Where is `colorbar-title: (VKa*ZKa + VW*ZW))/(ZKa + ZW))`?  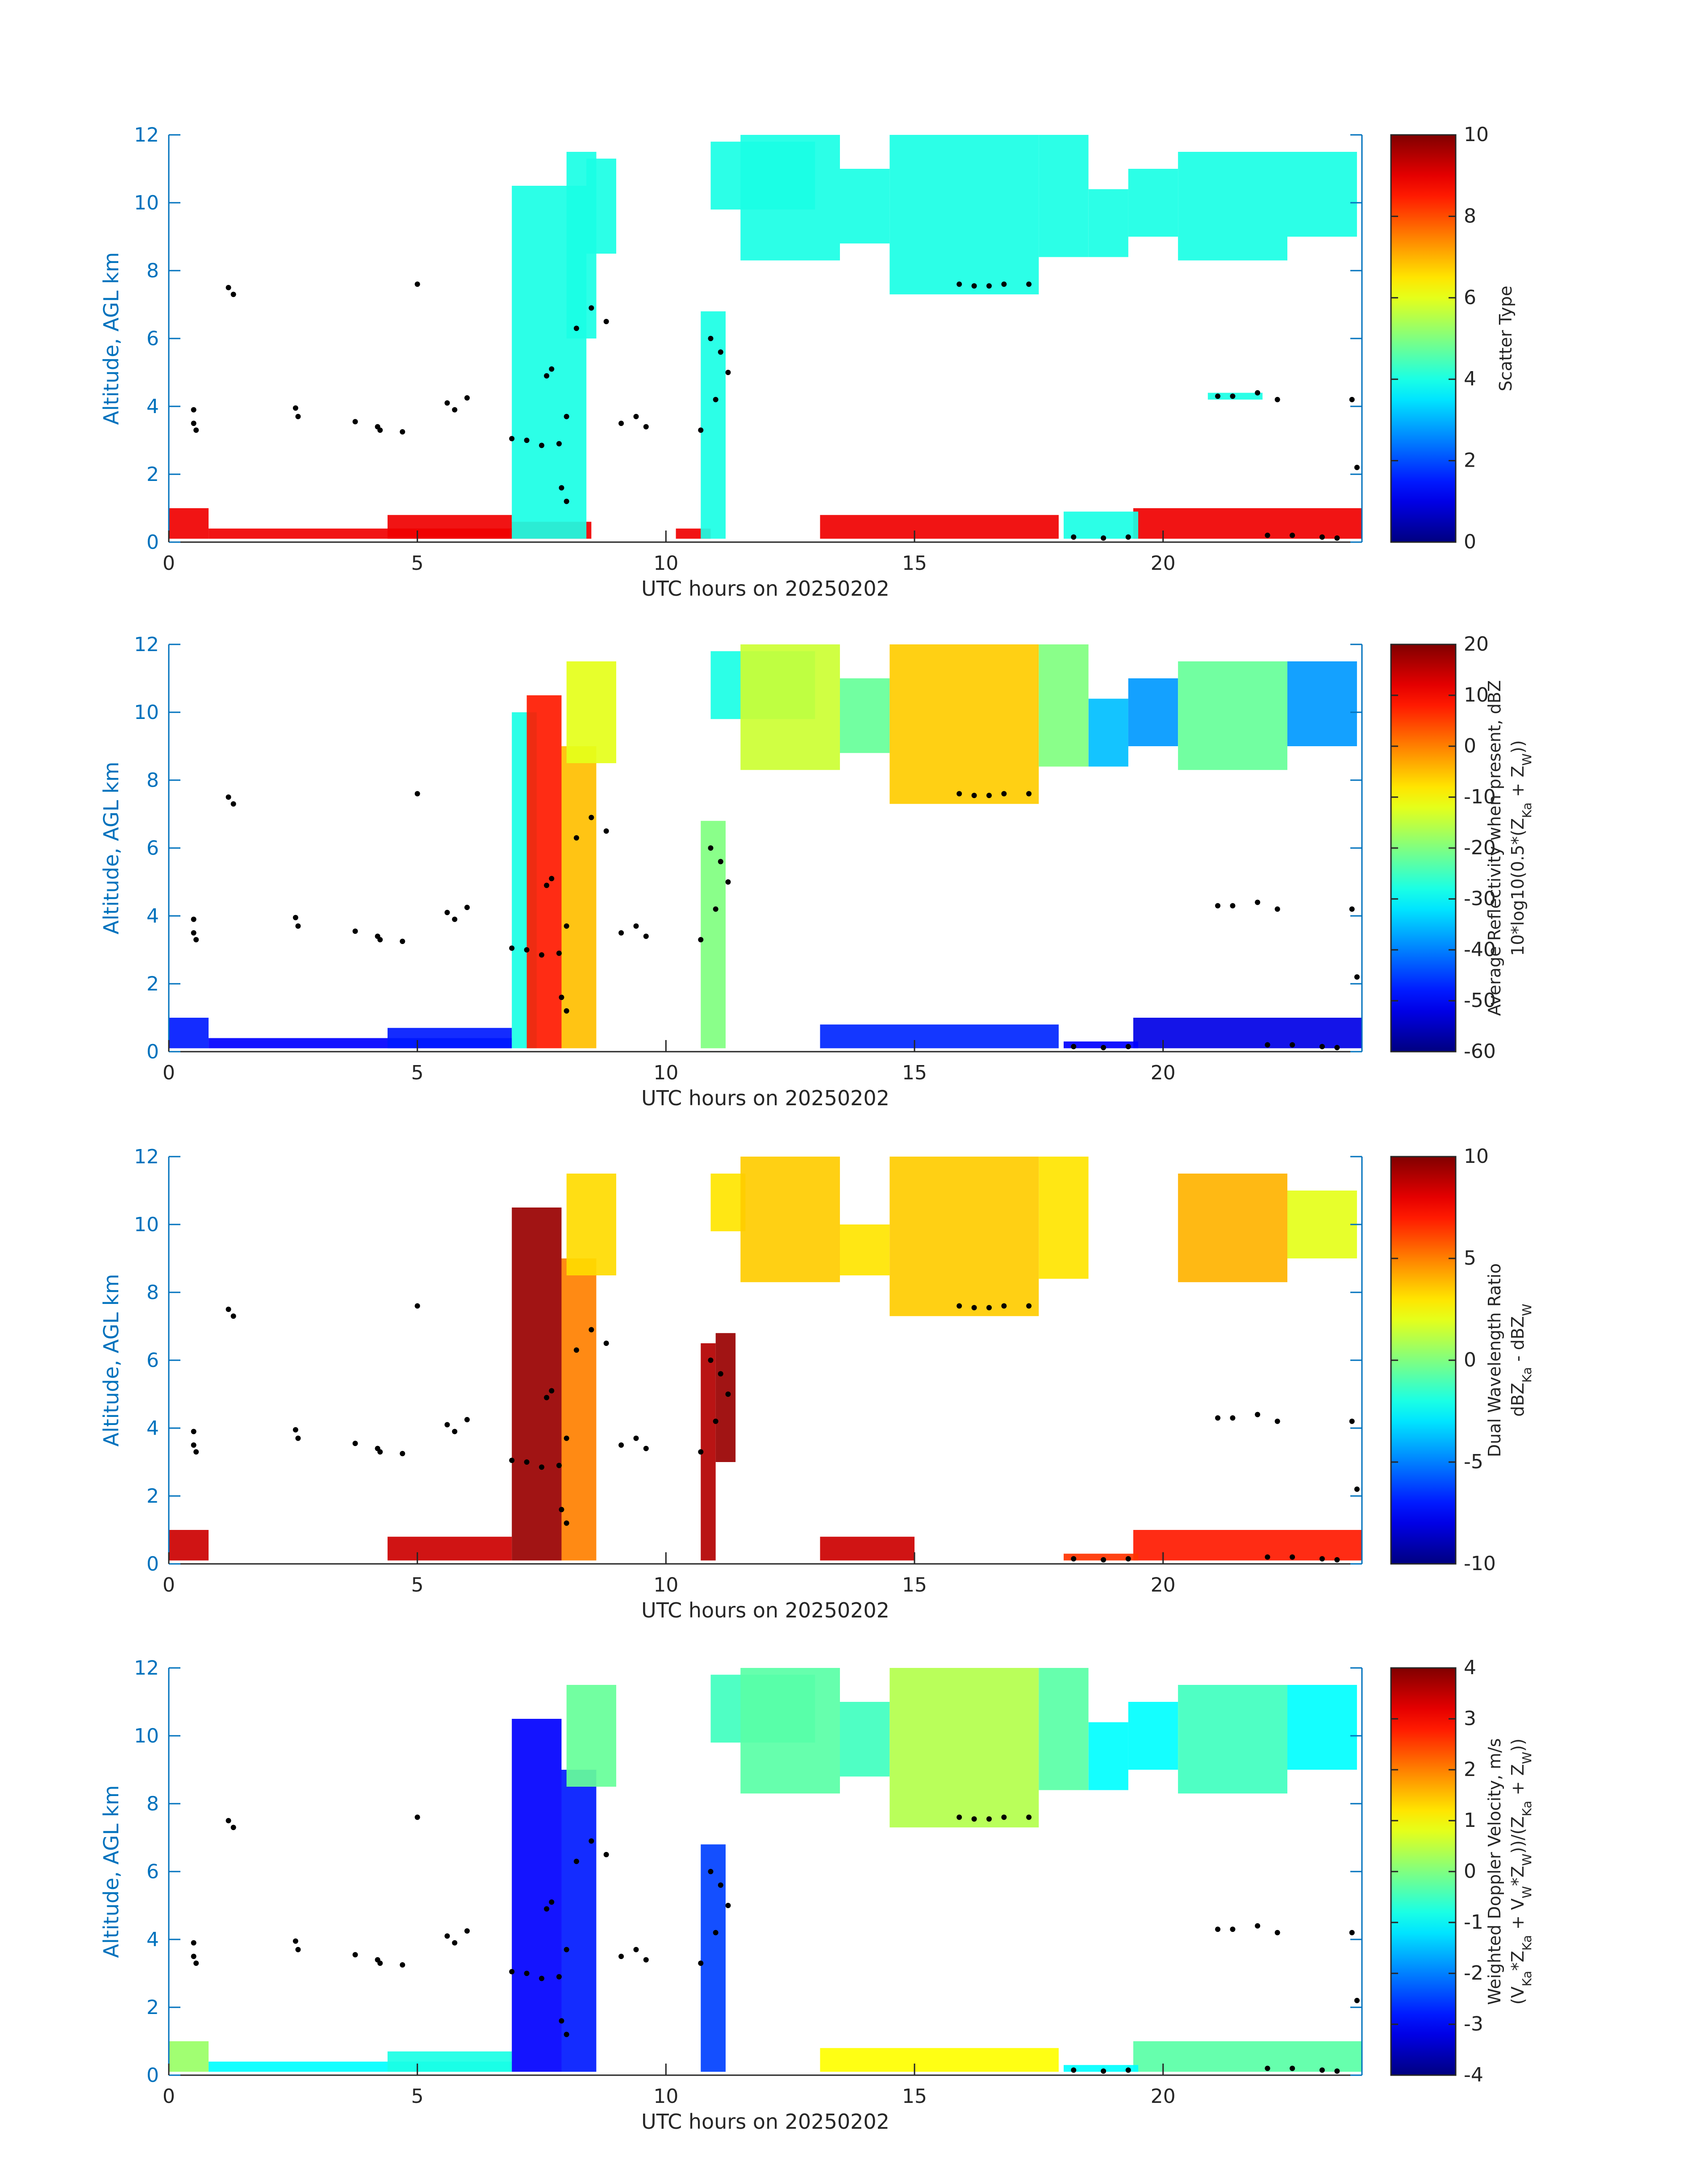 colorbar-title: (VKa*ZKa + VW*ZW))/(ZKa + ZW)) is located at coordinates (1521, 1871).